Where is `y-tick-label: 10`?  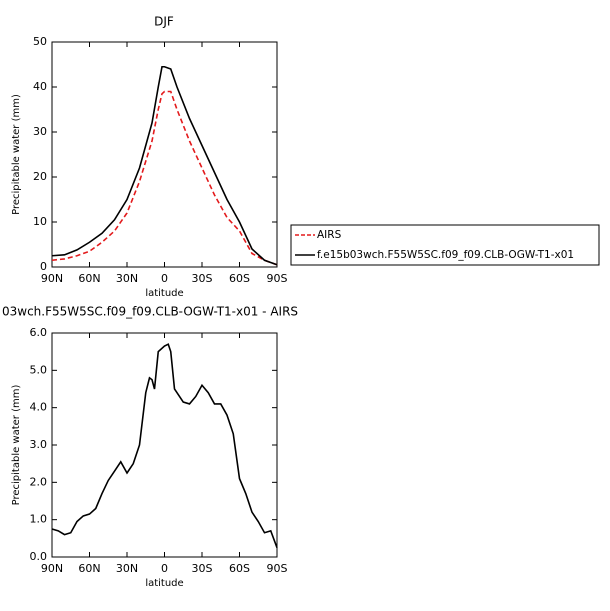
y-tick-label: 10 is located at coordinates (40, 221).